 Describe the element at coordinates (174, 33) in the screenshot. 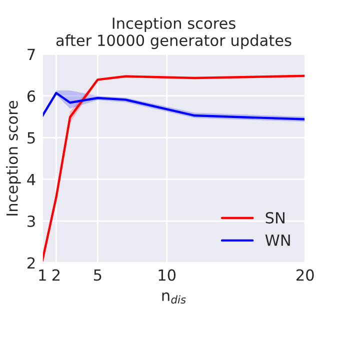

I see `chart-title: Inception scores after 10000 generator updates` at that location.